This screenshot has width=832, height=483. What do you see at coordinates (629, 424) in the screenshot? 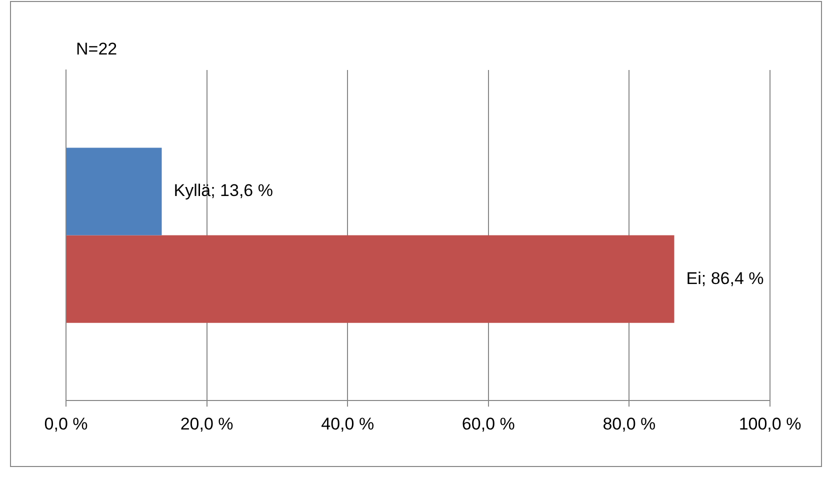
I see `x-tick-label: 80,0 %` at bounding box center [629, 424].